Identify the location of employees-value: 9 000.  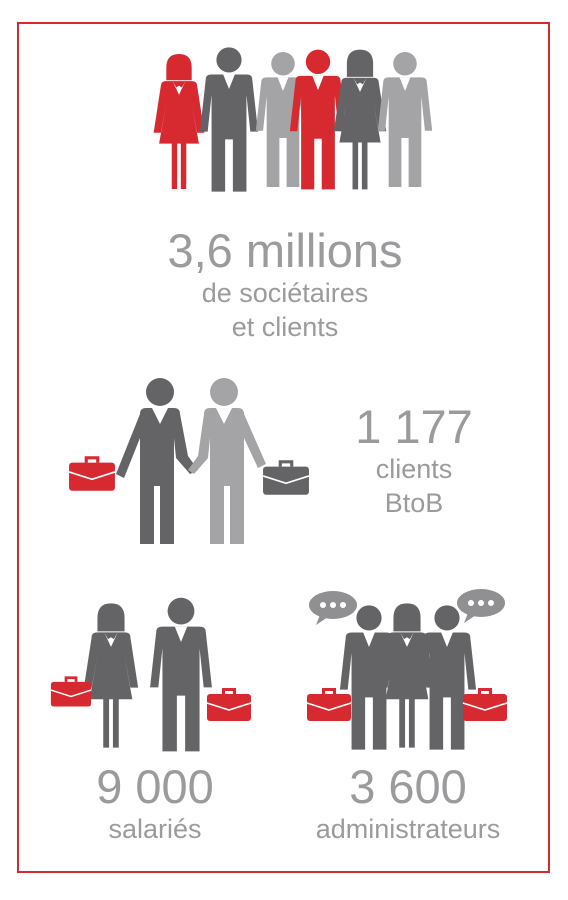
(155, 786).